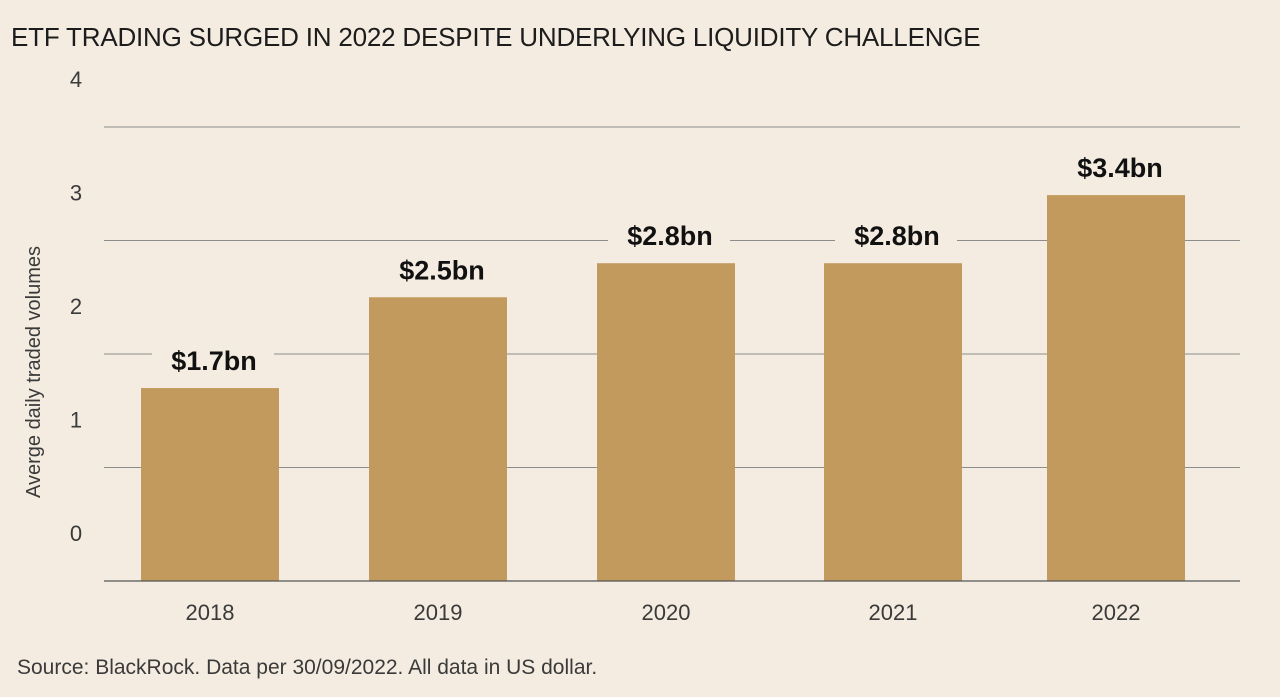  Describe the element at coordinates (893, 612) in the screenshot. I see `x-tick-label-2021: 2021` at that location.